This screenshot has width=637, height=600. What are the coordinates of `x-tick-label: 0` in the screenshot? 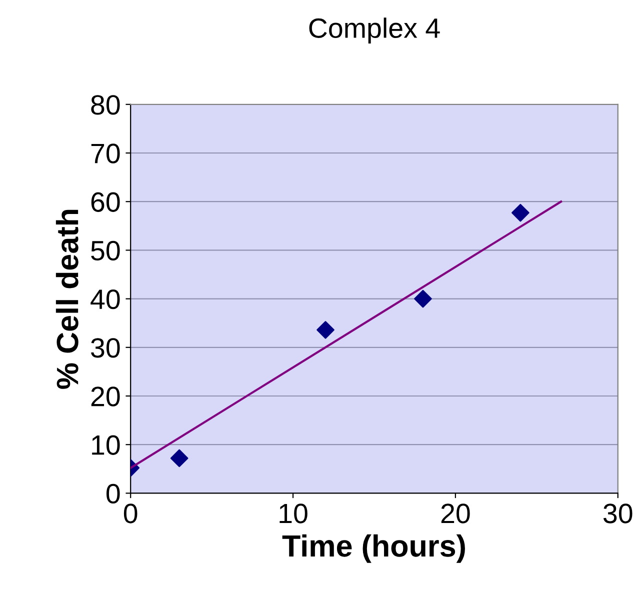 It's located at (131, 514).